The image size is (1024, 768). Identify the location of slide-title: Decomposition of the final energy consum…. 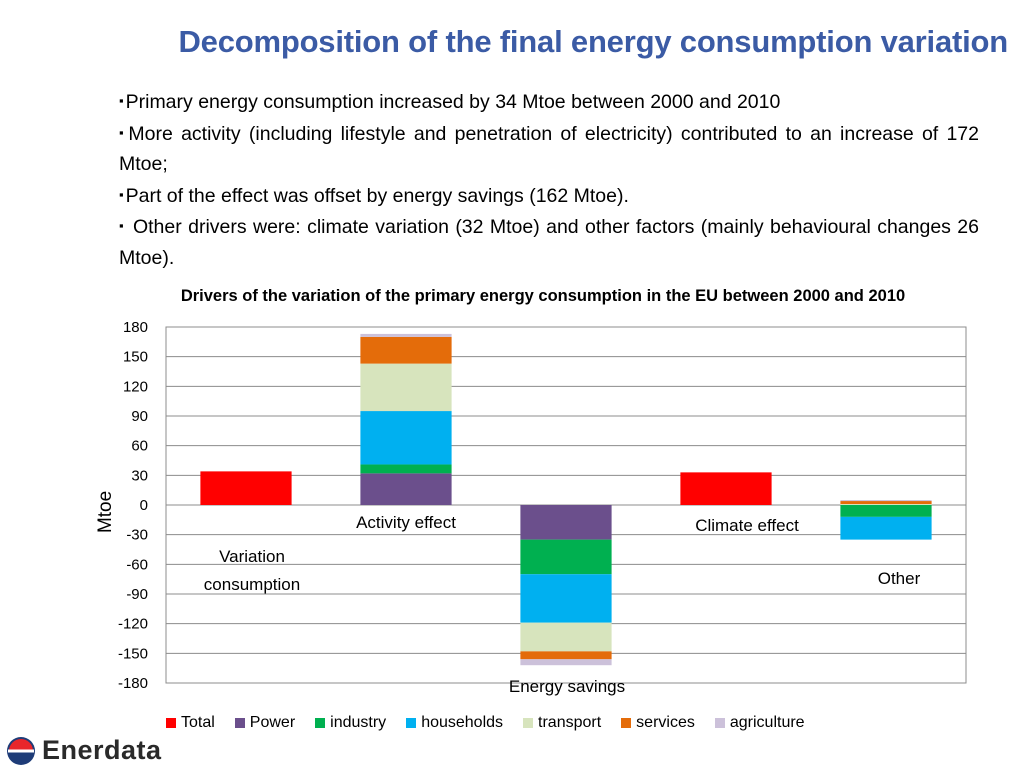
(593, 41).